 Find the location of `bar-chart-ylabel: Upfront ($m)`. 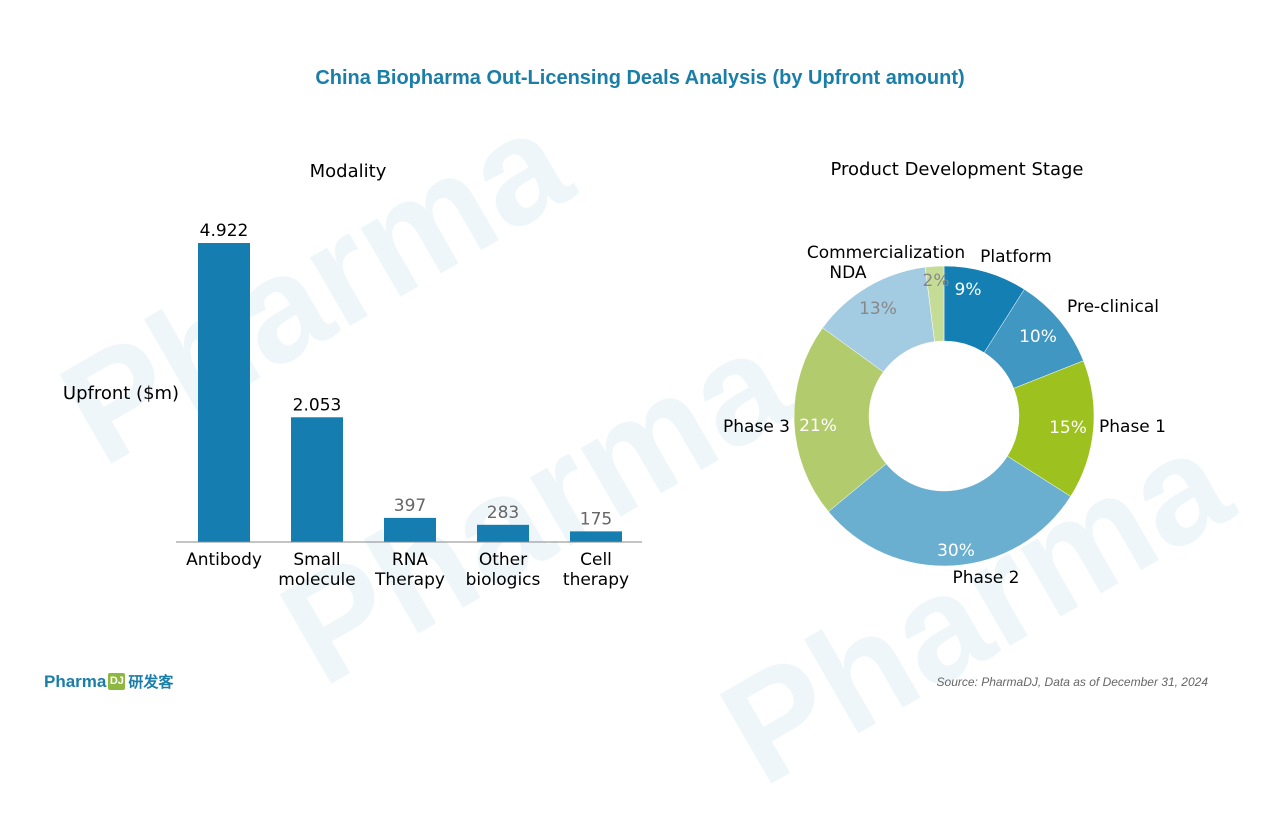

bar-chart-ylabel: Upfront ($m) is located at coordinates (121, 393).